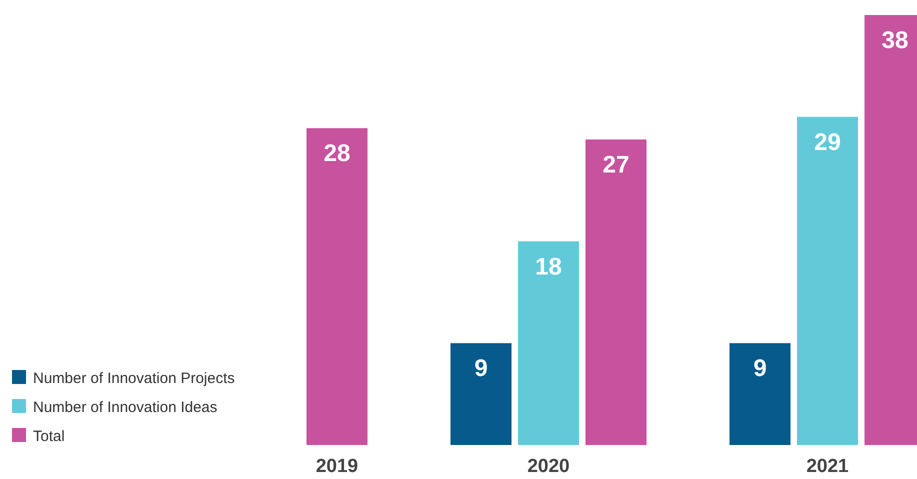  I want to click on data-label: 38, so click(895, 40).